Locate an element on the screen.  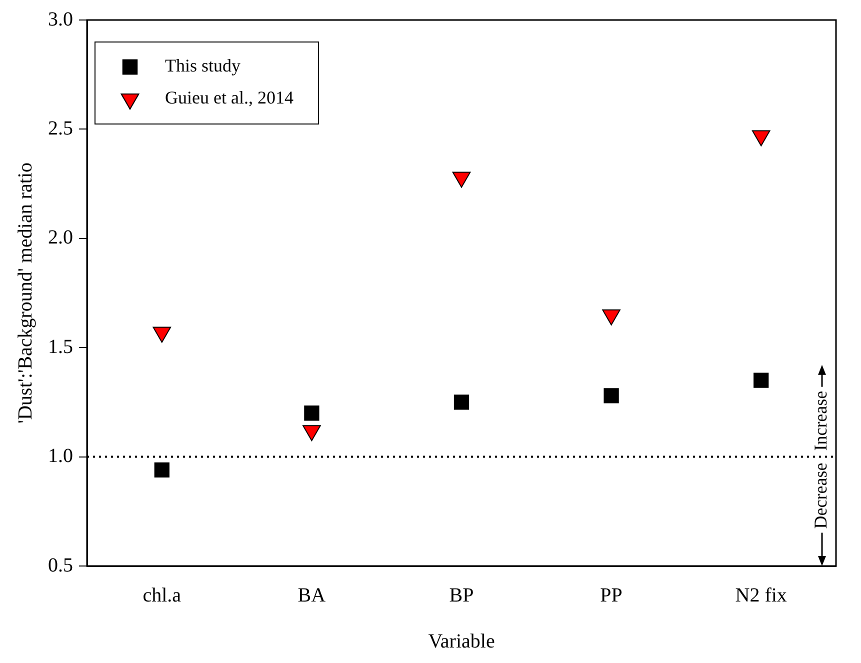
x-tick-label: BA is located at coordinates (312, 595).